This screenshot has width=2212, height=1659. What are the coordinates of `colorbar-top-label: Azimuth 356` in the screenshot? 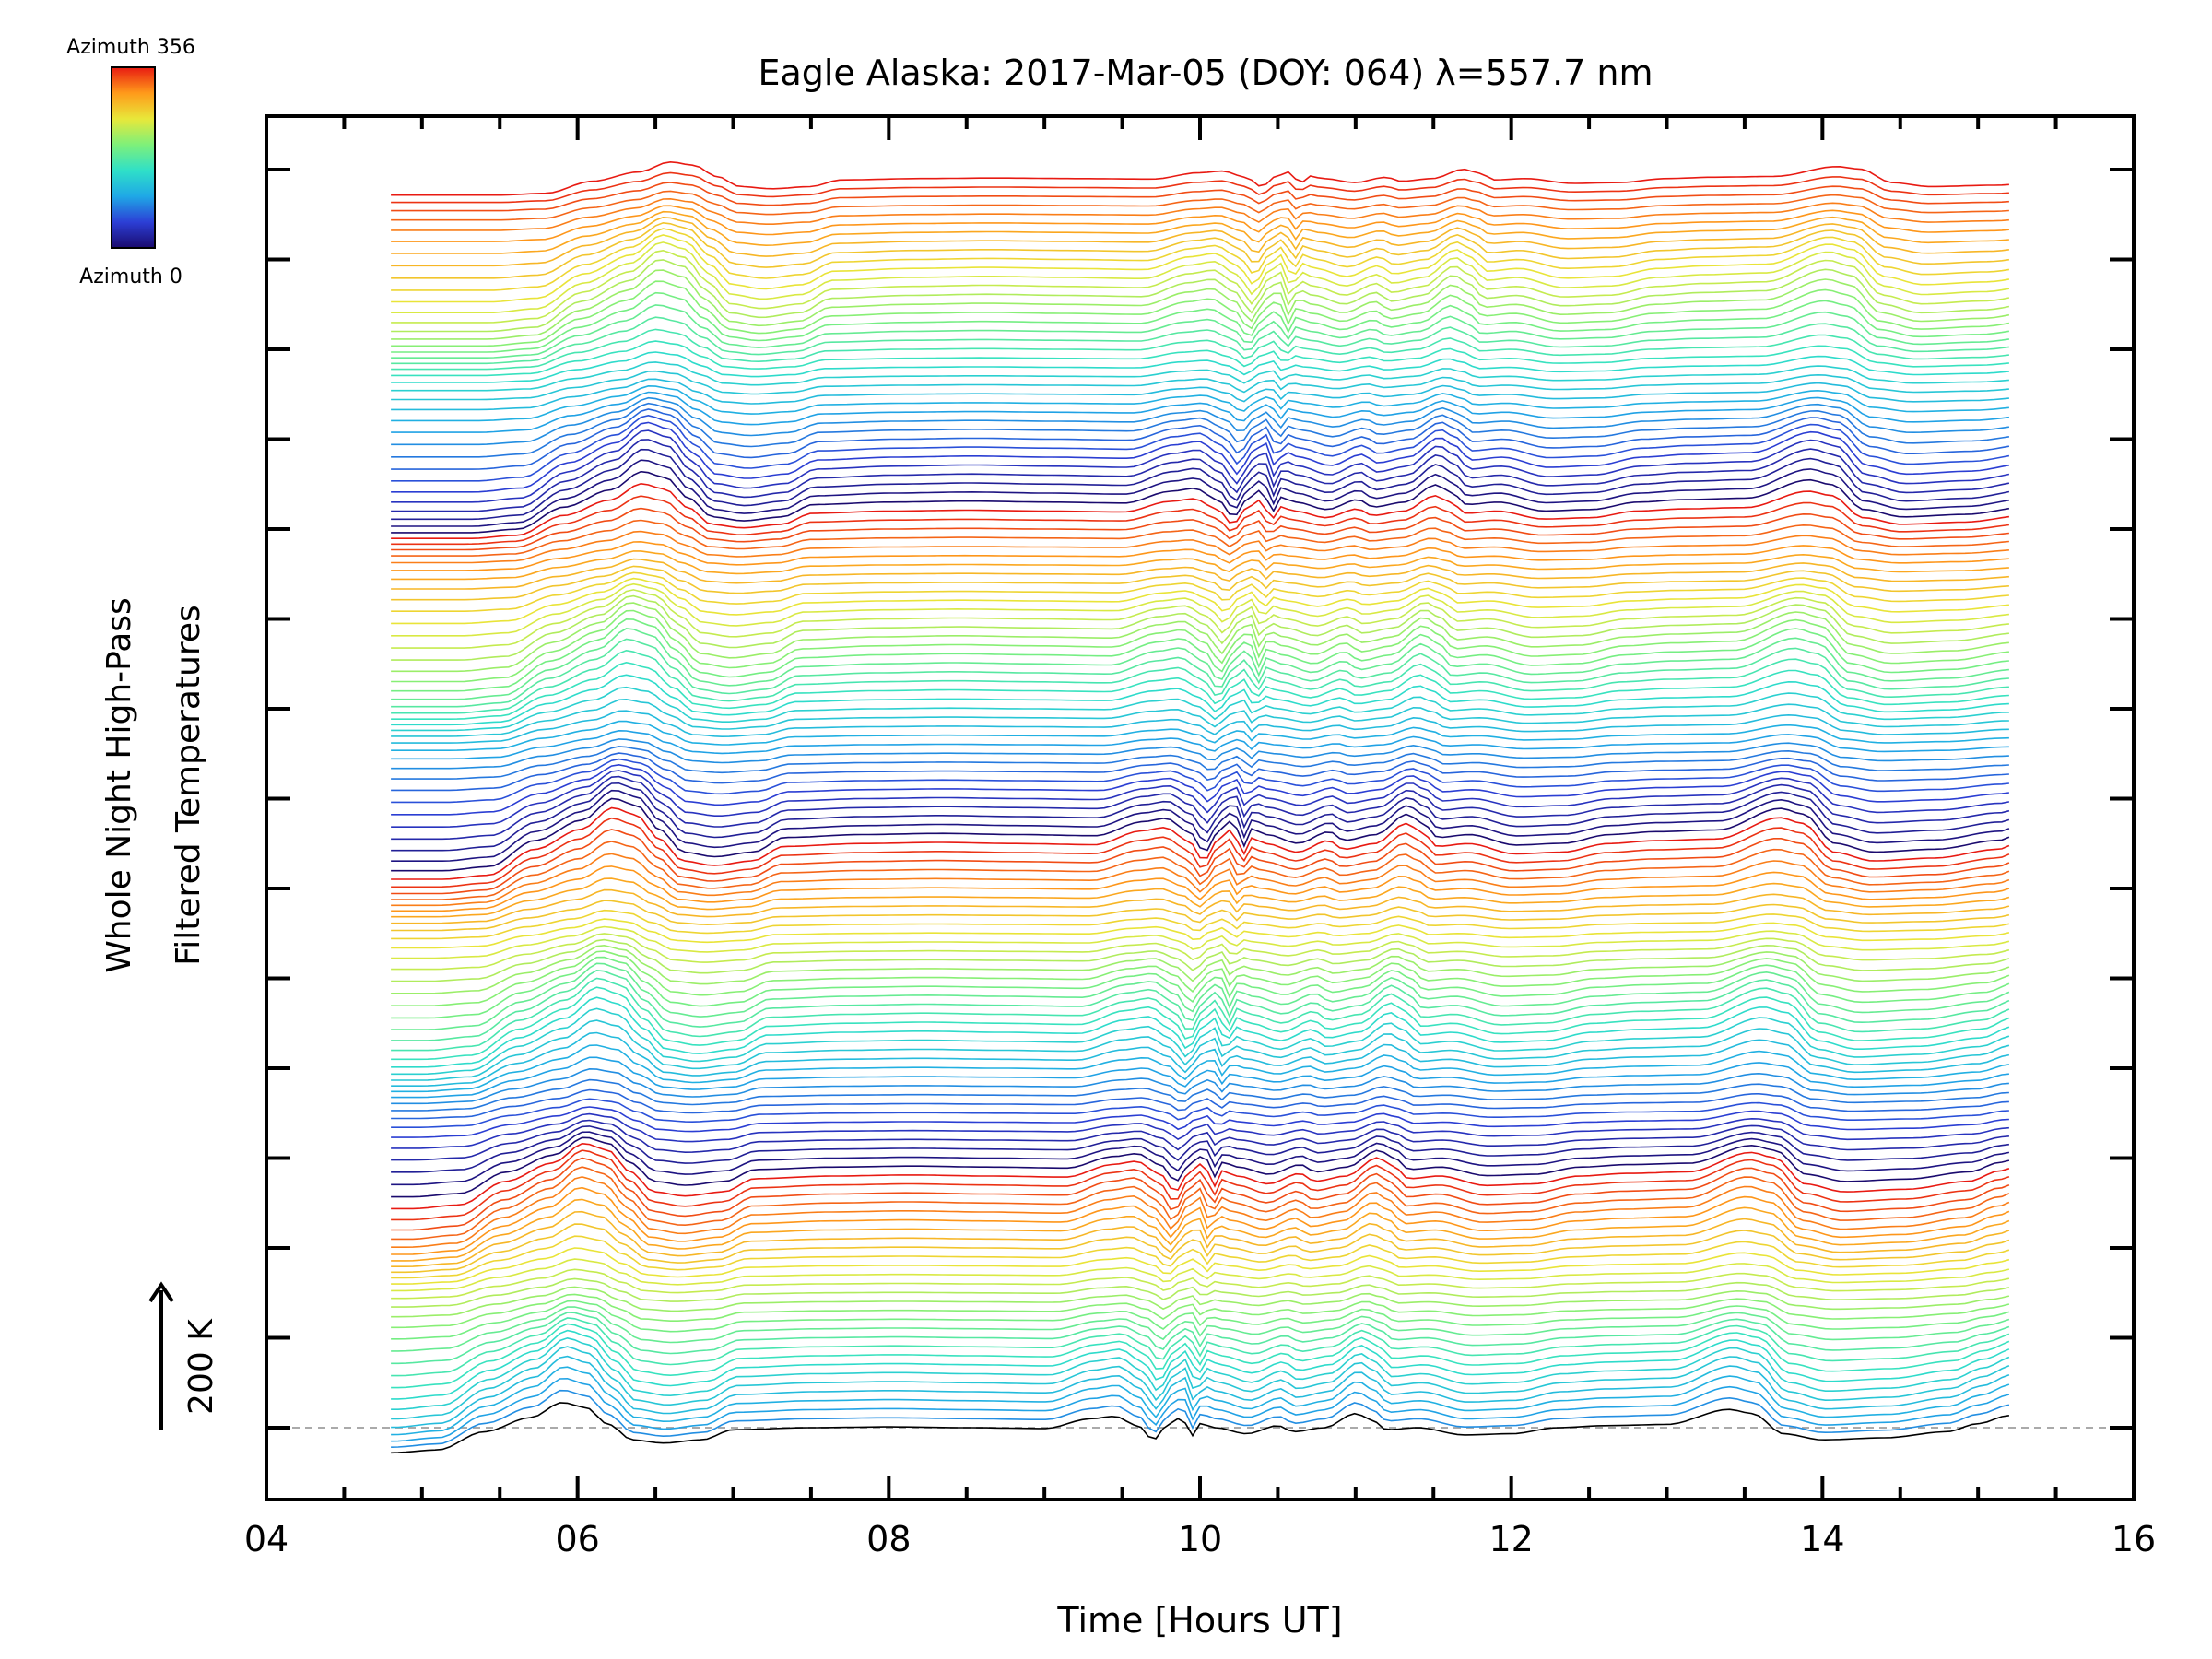 It's located at (130, 47).